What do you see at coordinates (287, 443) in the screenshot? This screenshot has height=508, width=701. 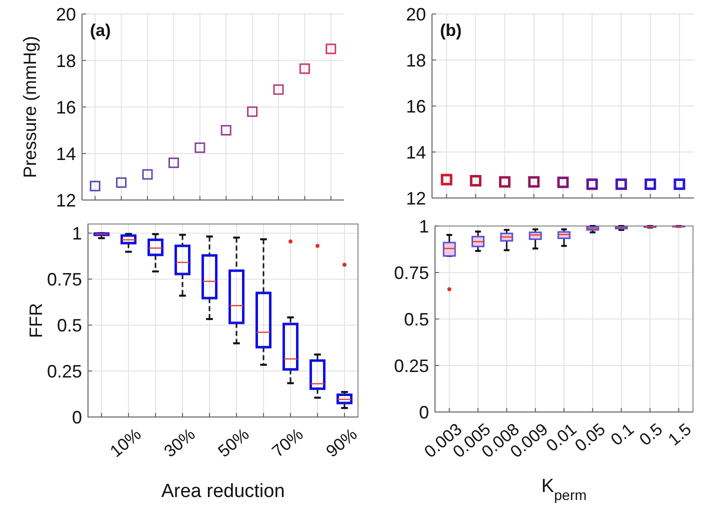 I see `x-tick-label: 70%` at bounding box center [287, 443].